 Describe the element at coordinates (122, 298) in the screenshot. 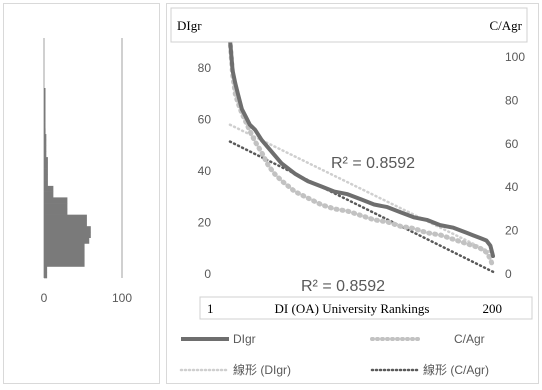

I see `hist-x-tick-100: 100` at that location.